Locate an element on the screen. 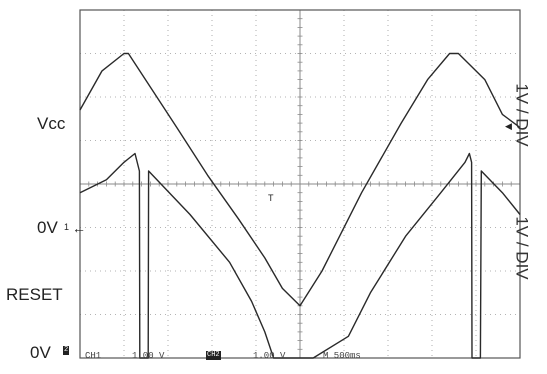 This screenshot has width=547, height=374. trigger-level-icon: ◀ is located at coordinates (508, 126).